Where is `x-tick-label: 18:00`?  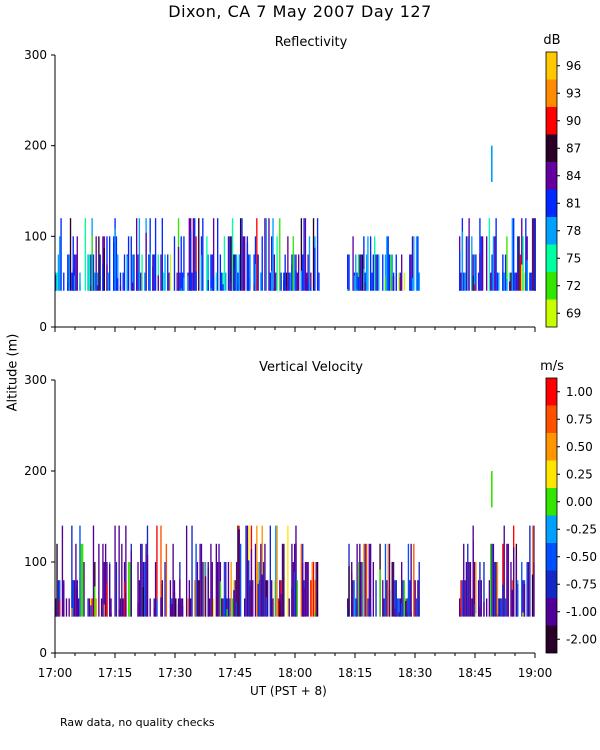
x-tick-label: 18:00 is located at coordinates (295, 673).